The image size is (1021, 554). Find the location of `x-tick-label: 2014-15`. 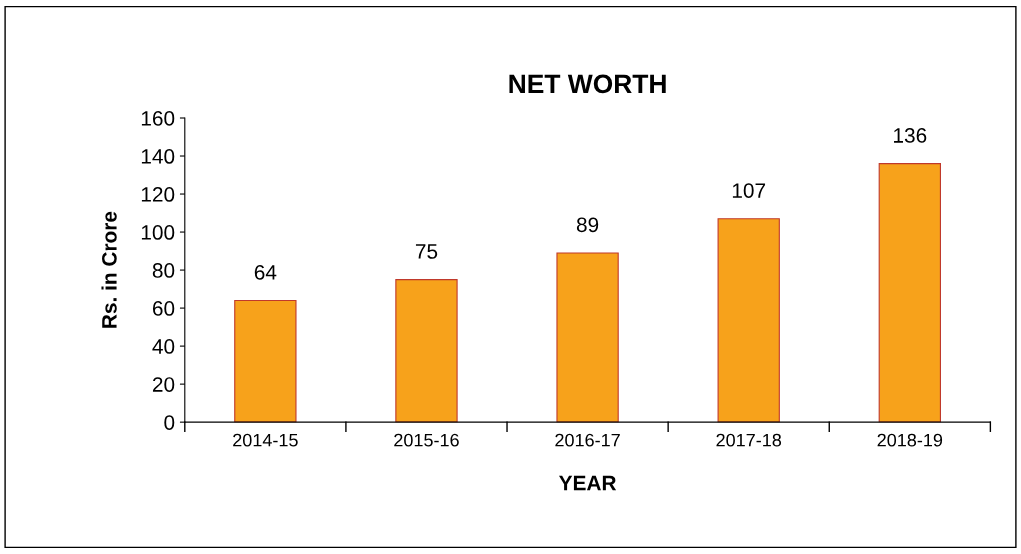

x-tick-label: 2014-15 is located at coordinates (265, 440).